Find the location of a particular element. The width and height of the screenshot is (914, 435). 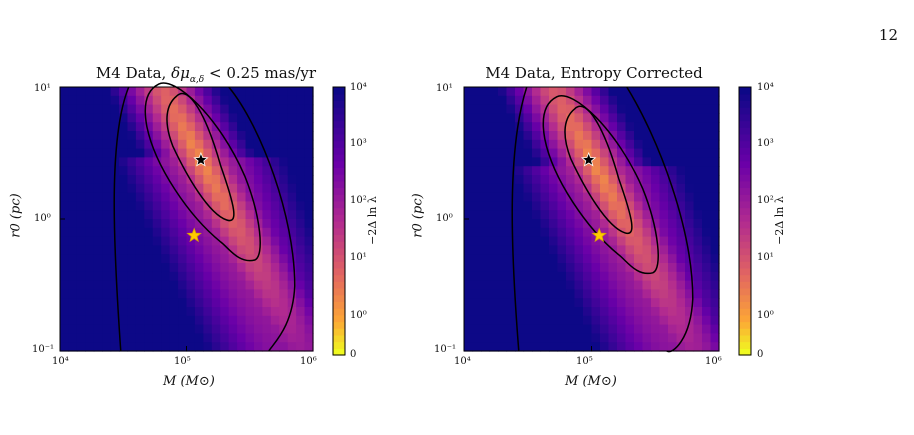

cbar-2-tick-1: 10⁰ is located at coordinates (765, 315).